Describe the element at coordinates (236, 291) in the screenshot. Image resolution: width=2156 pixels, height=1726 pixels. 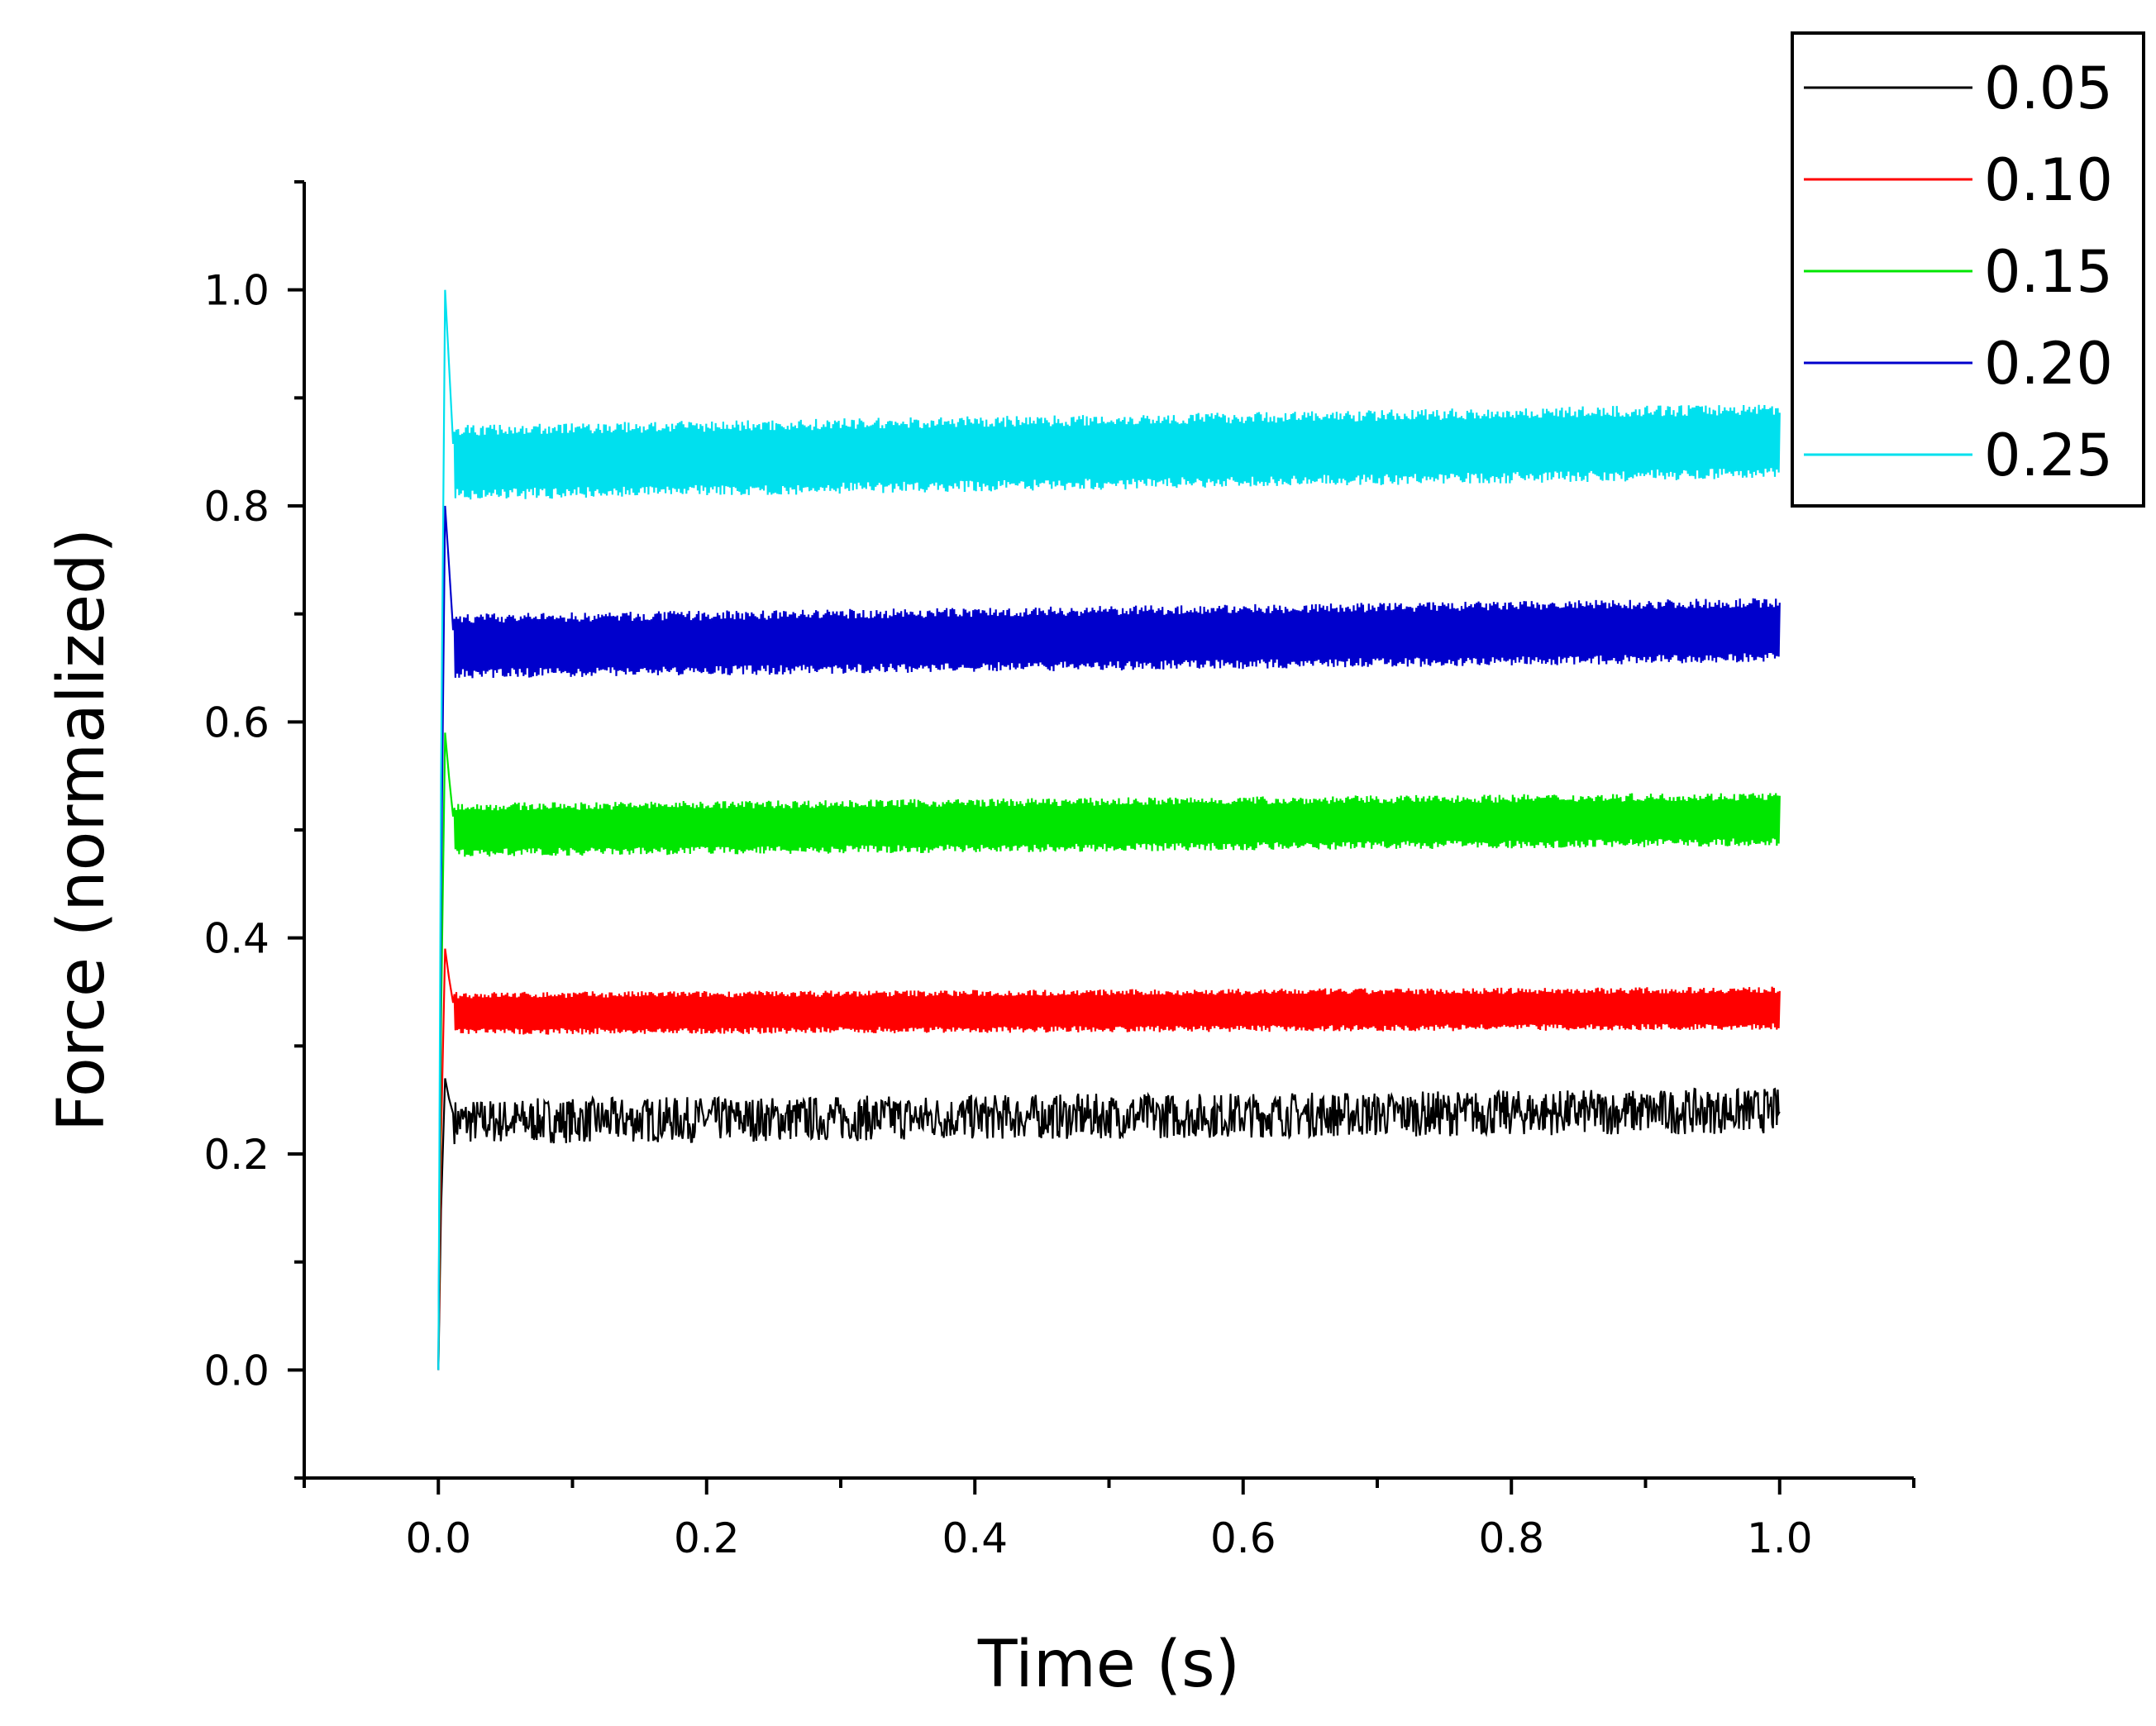
I see `y-tick-label: 1.0` at that location.